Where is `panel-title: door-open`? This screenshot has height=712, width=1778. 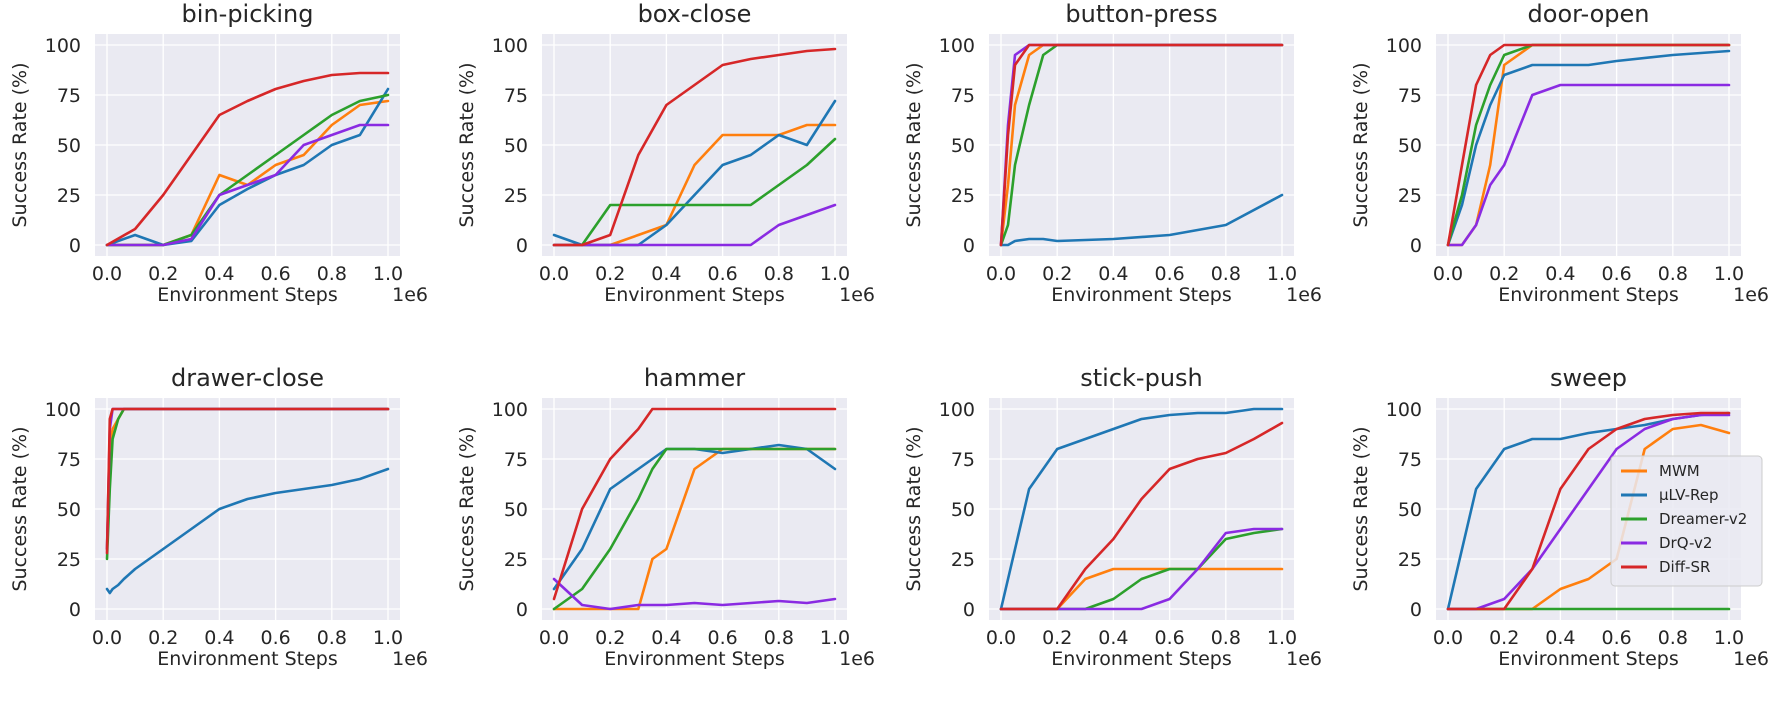 panel-title: door-open is located at coordinates (1589, 14).